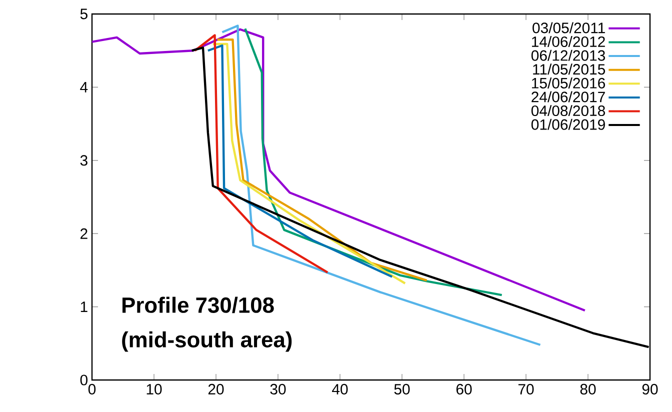  Describe the element at coordinates (568, 55) in the screenshot. I see `legend-label: 06/12/2013` at that location.